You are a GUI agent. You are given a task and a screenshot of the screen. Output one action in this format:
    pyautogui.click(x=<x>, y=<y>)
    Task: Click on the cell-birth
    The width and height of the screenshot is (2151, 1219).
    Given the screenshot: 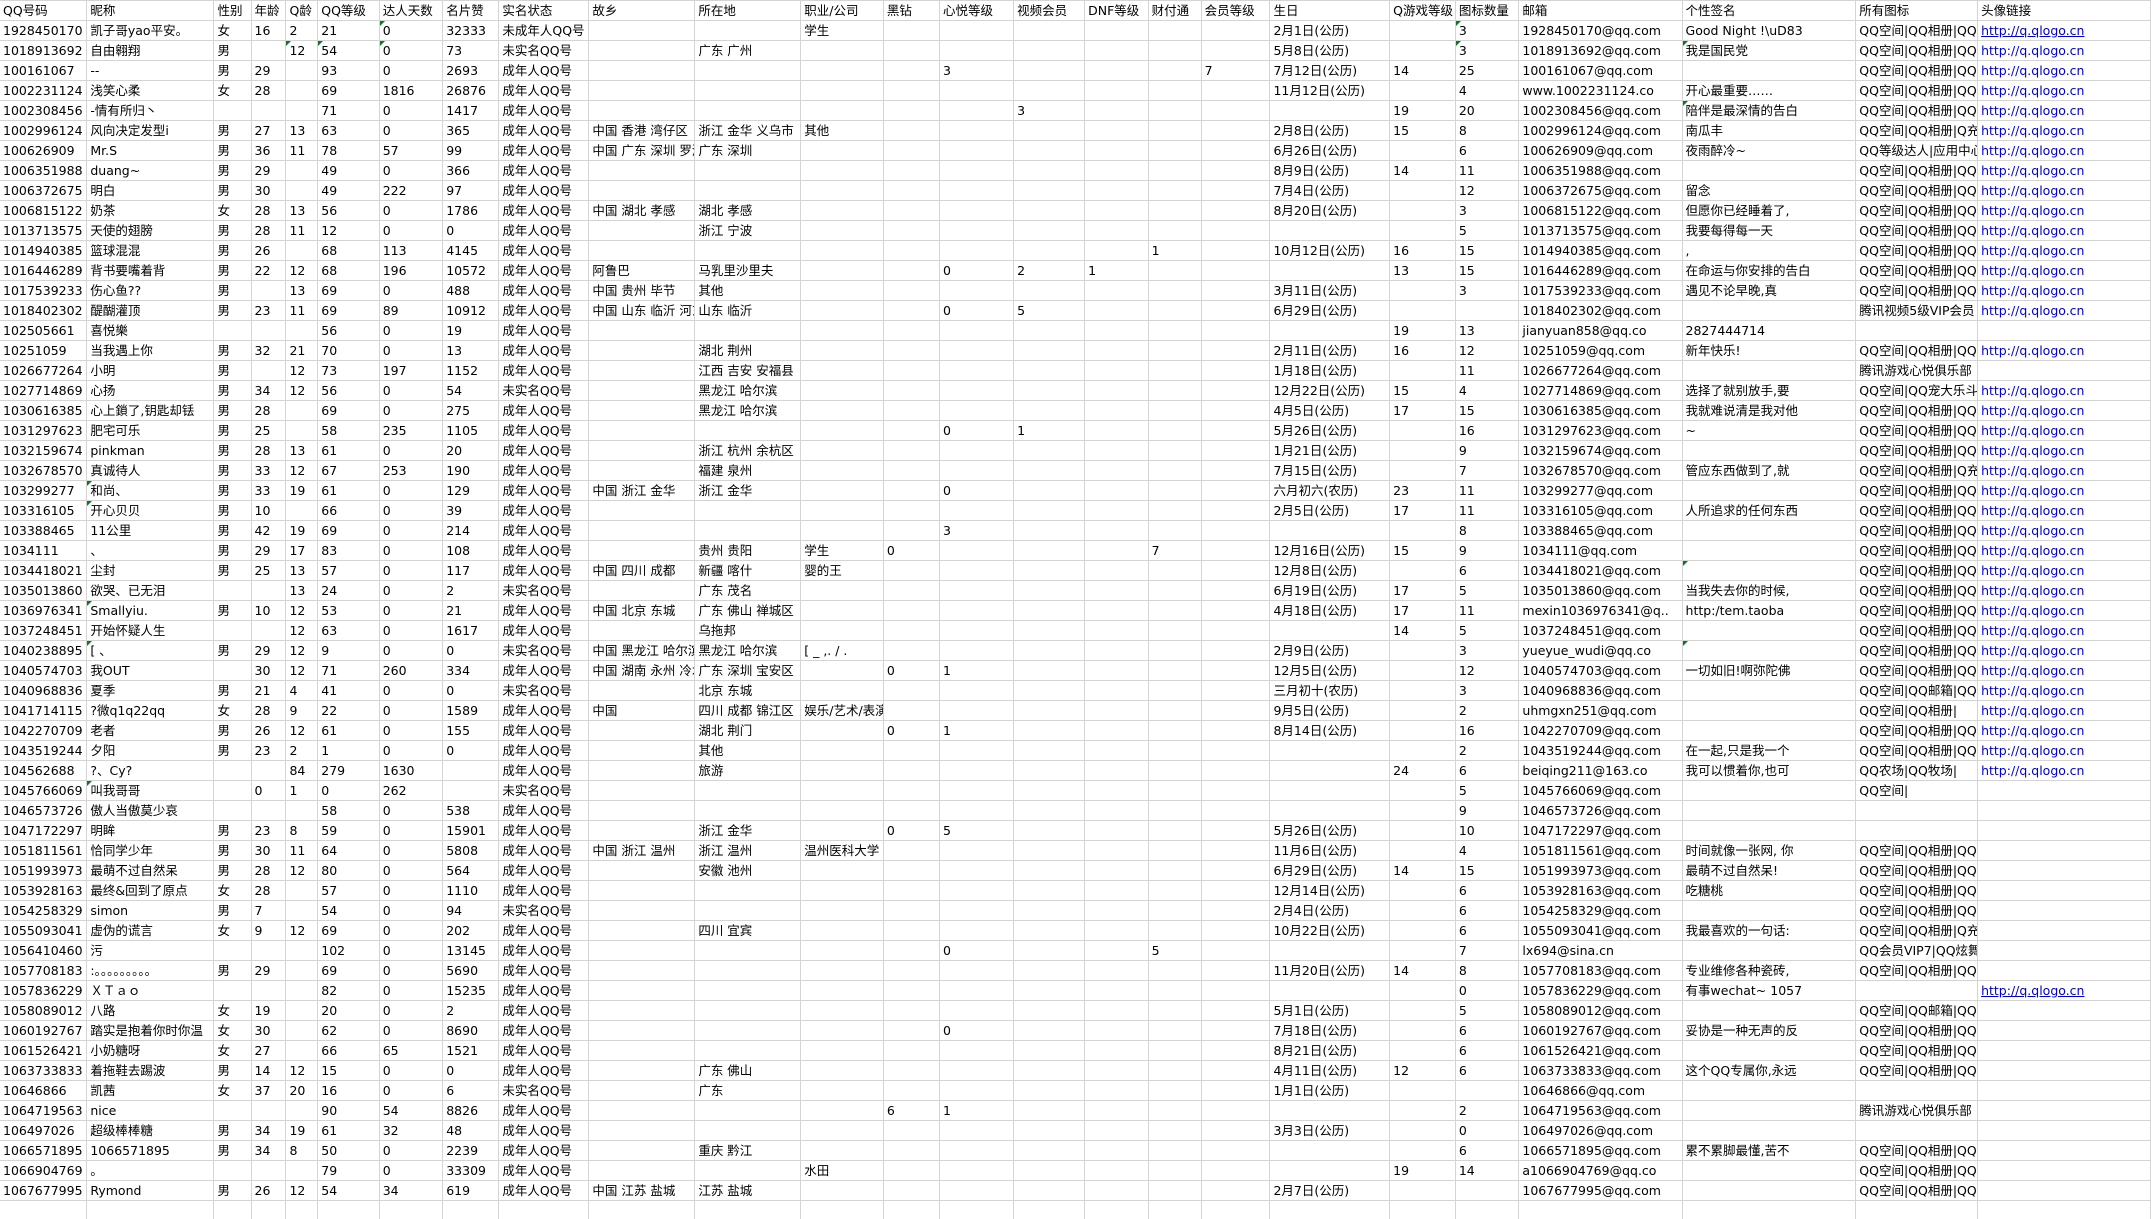 What is the action you would take?
    pyautogui.click(x=1330, y=750)
    